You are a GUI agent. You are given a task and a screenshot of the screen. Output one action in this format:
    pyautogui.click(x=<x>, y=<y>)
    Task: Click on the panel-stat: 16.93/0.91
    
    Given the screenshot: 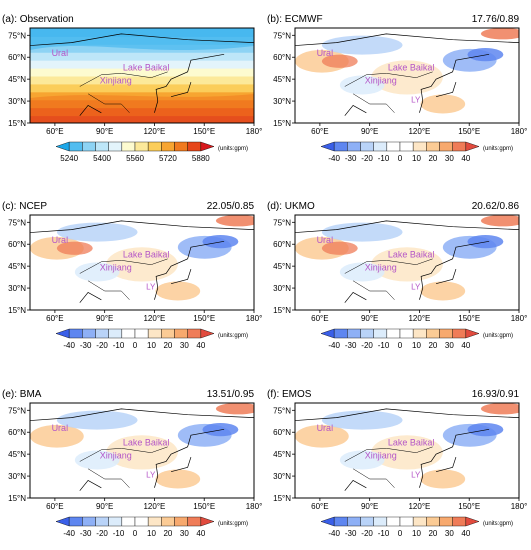 What is the action you would take?
    pyautogui.click(x=496, y=394)
    